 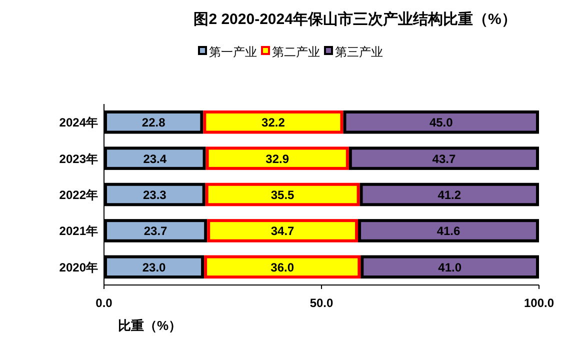 I want to click on y-tick-label: 2021年, so click(x=78, y=231).